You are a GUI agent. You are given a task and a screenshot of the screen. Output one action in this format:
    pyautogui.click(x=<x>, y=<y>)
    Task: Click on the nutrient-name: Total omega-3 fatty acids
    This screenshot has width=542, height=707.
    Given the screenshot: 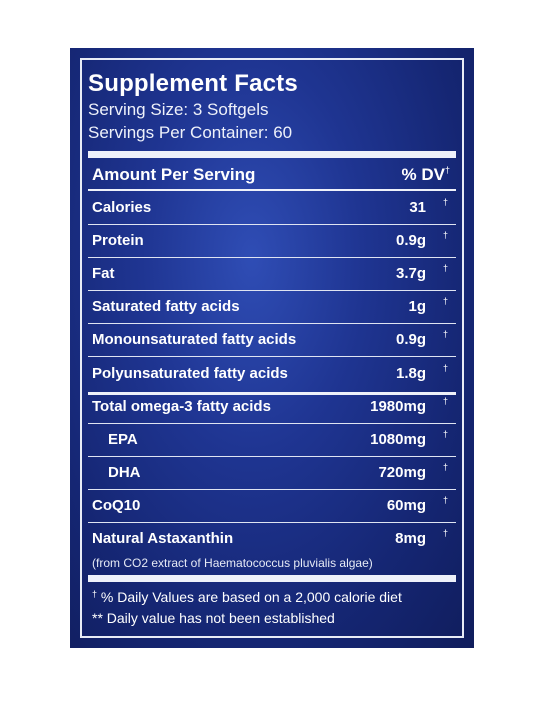 What is the action you would take?
    pyautogui.click(x=181, y=406)
    